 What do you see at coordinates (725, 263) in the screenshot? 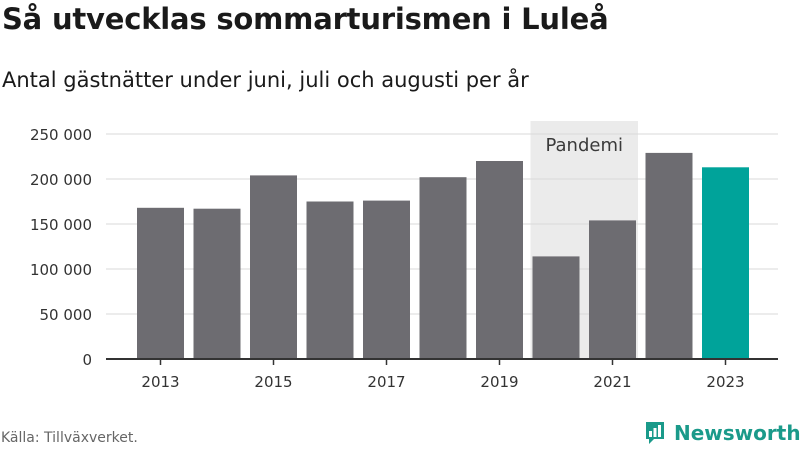
I see `bar-2023` at bounding box center [725, 263].